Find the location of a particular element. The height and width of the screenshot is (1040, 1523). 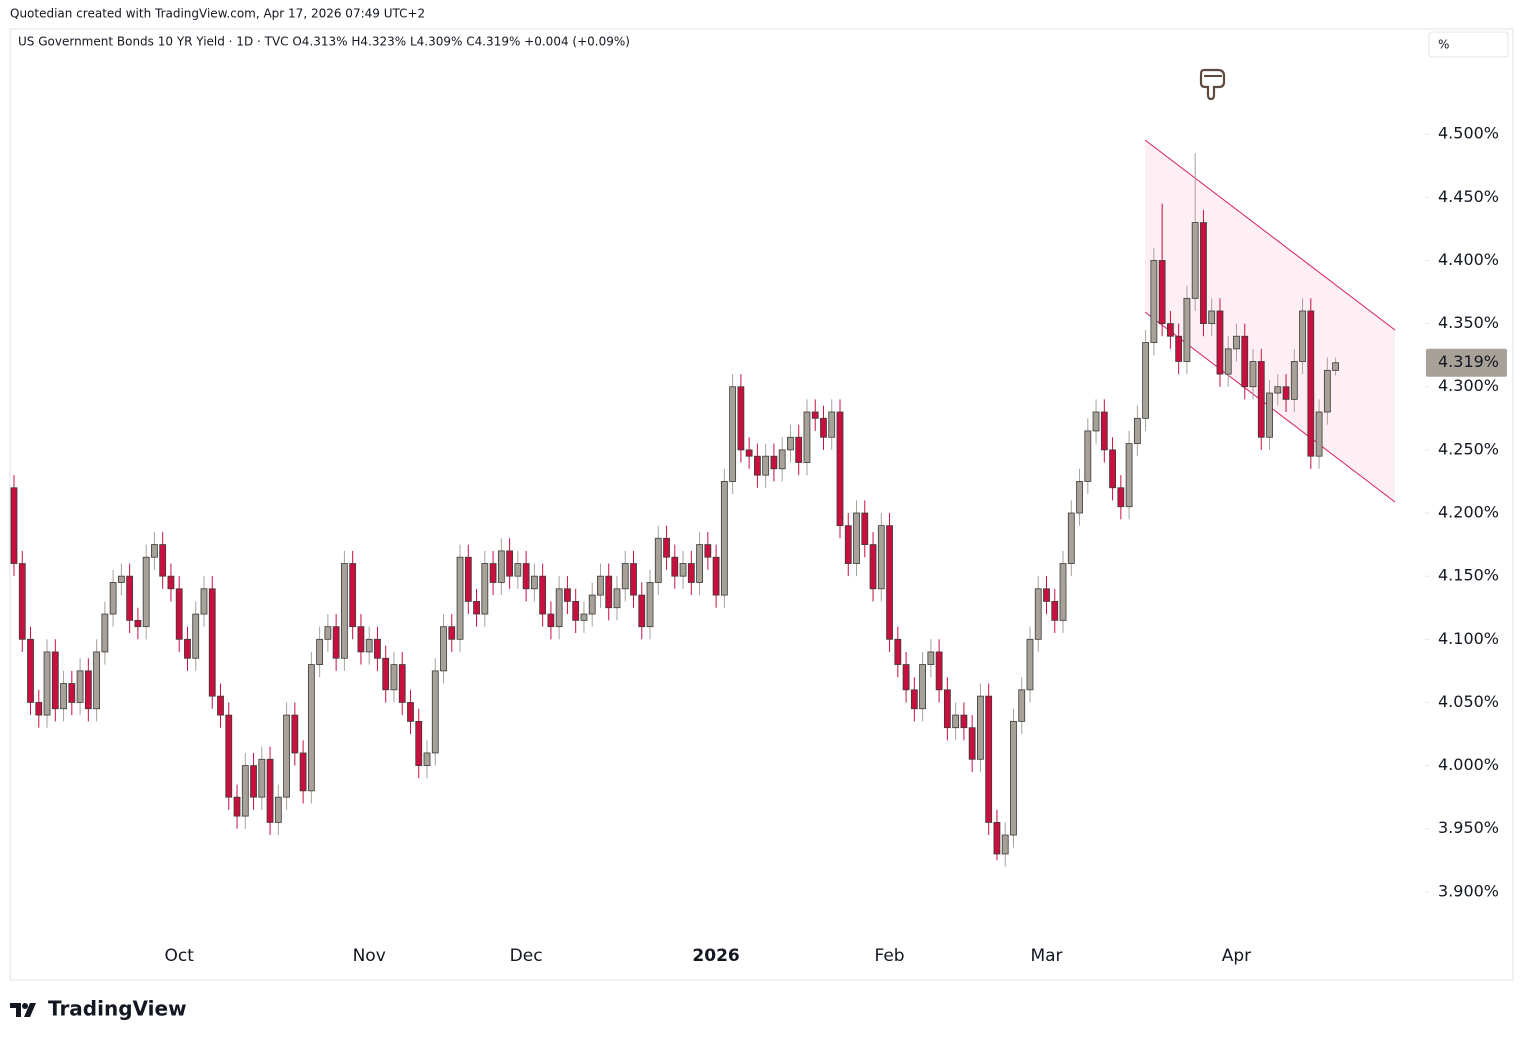

y-tick-label: 3.950% is located at coordinates (1468, 827).